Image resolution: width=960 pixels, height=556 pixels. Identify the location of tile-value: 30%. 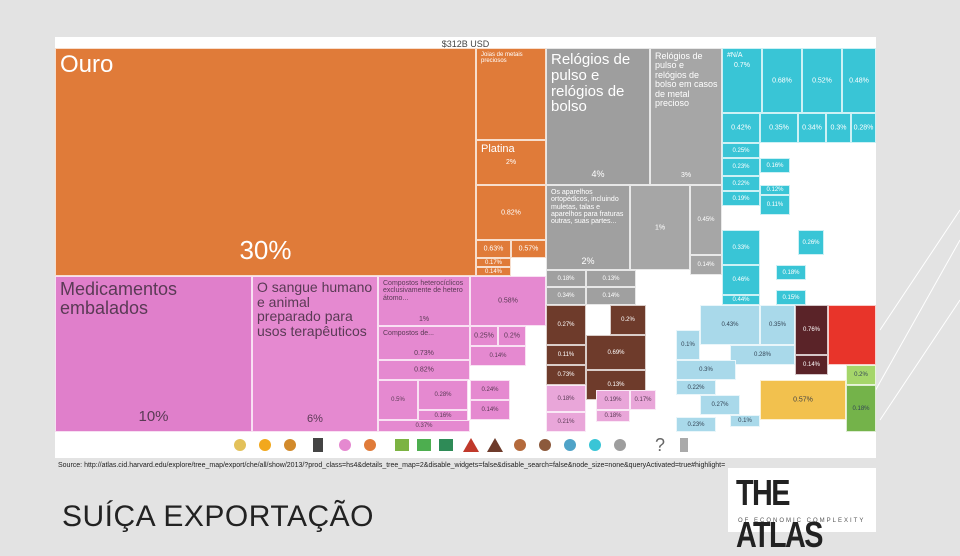
(265, 249).